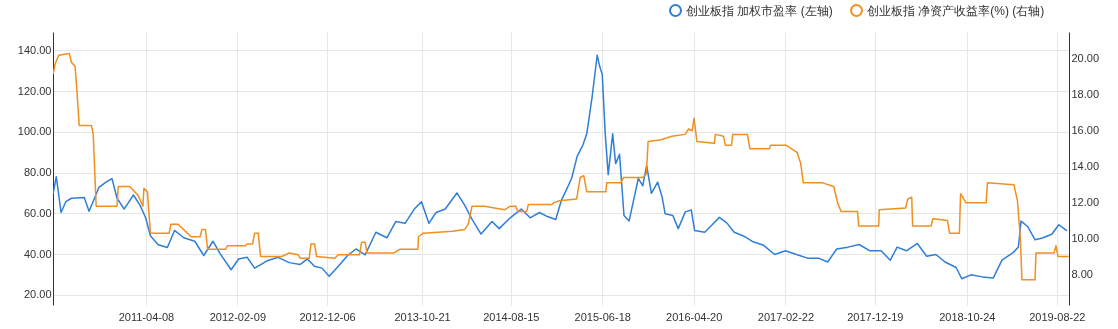  Describe the element at coordinates (34, 90) in the screenshot. I see `y-tick-label: 120.00` at that location.